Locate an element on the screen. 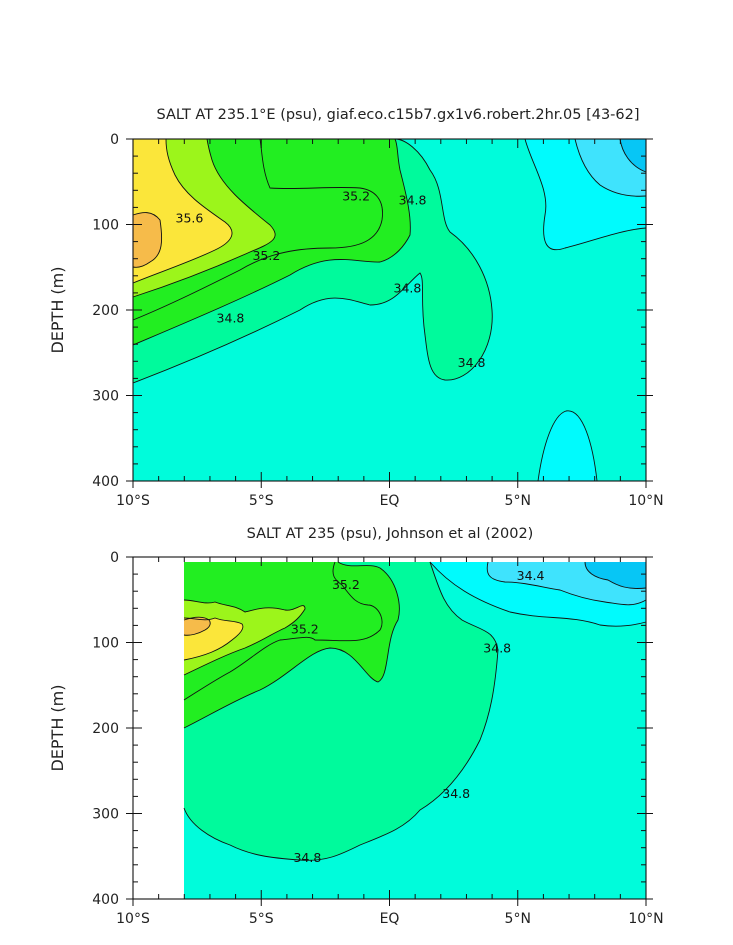 The height and width of the screenshot is (945, 733). contour-label: 34.4 is located at coordinates (531, 575).